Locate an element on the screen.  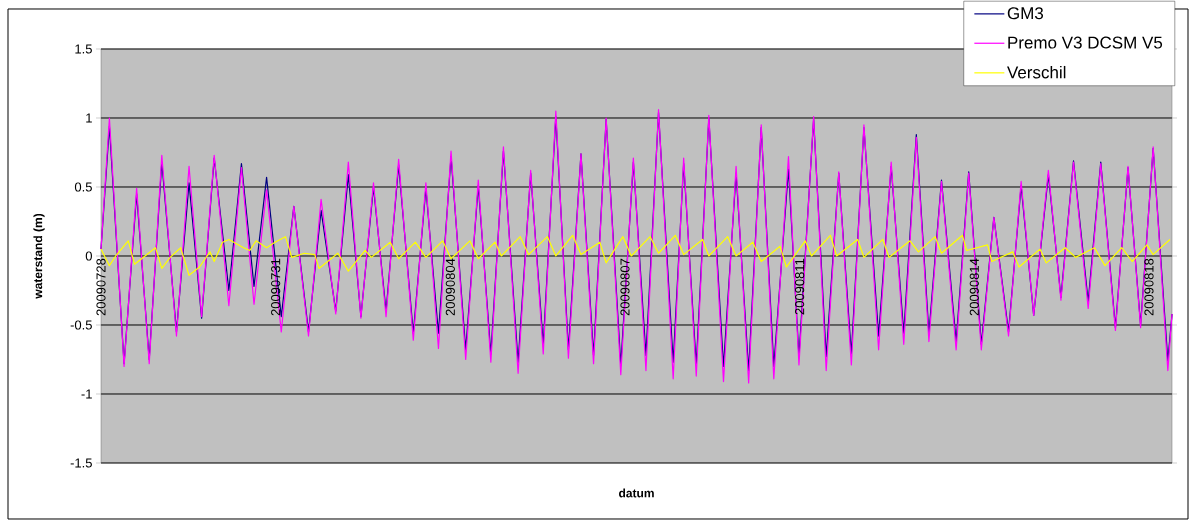
y-tick-label: 0.5 is located at coordinates (83, 187).